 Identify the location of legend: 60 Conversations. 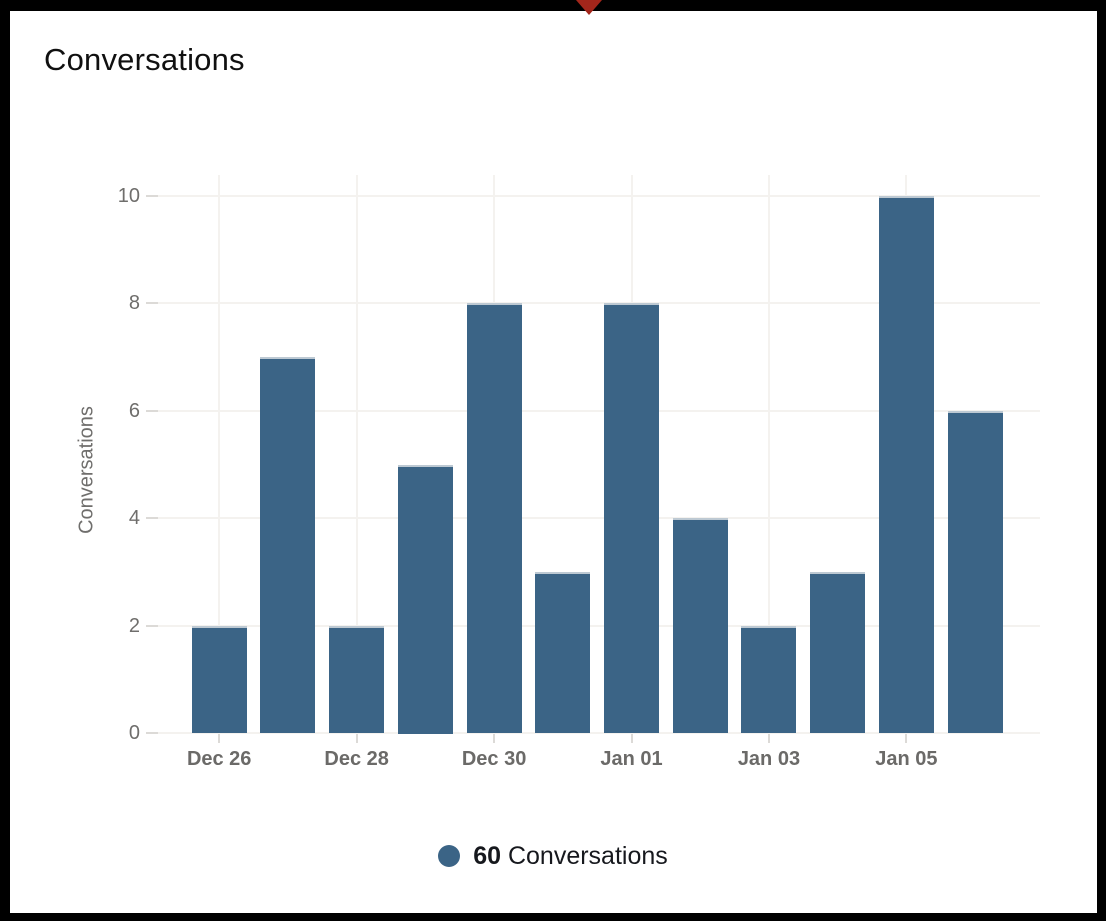
(553, 856).